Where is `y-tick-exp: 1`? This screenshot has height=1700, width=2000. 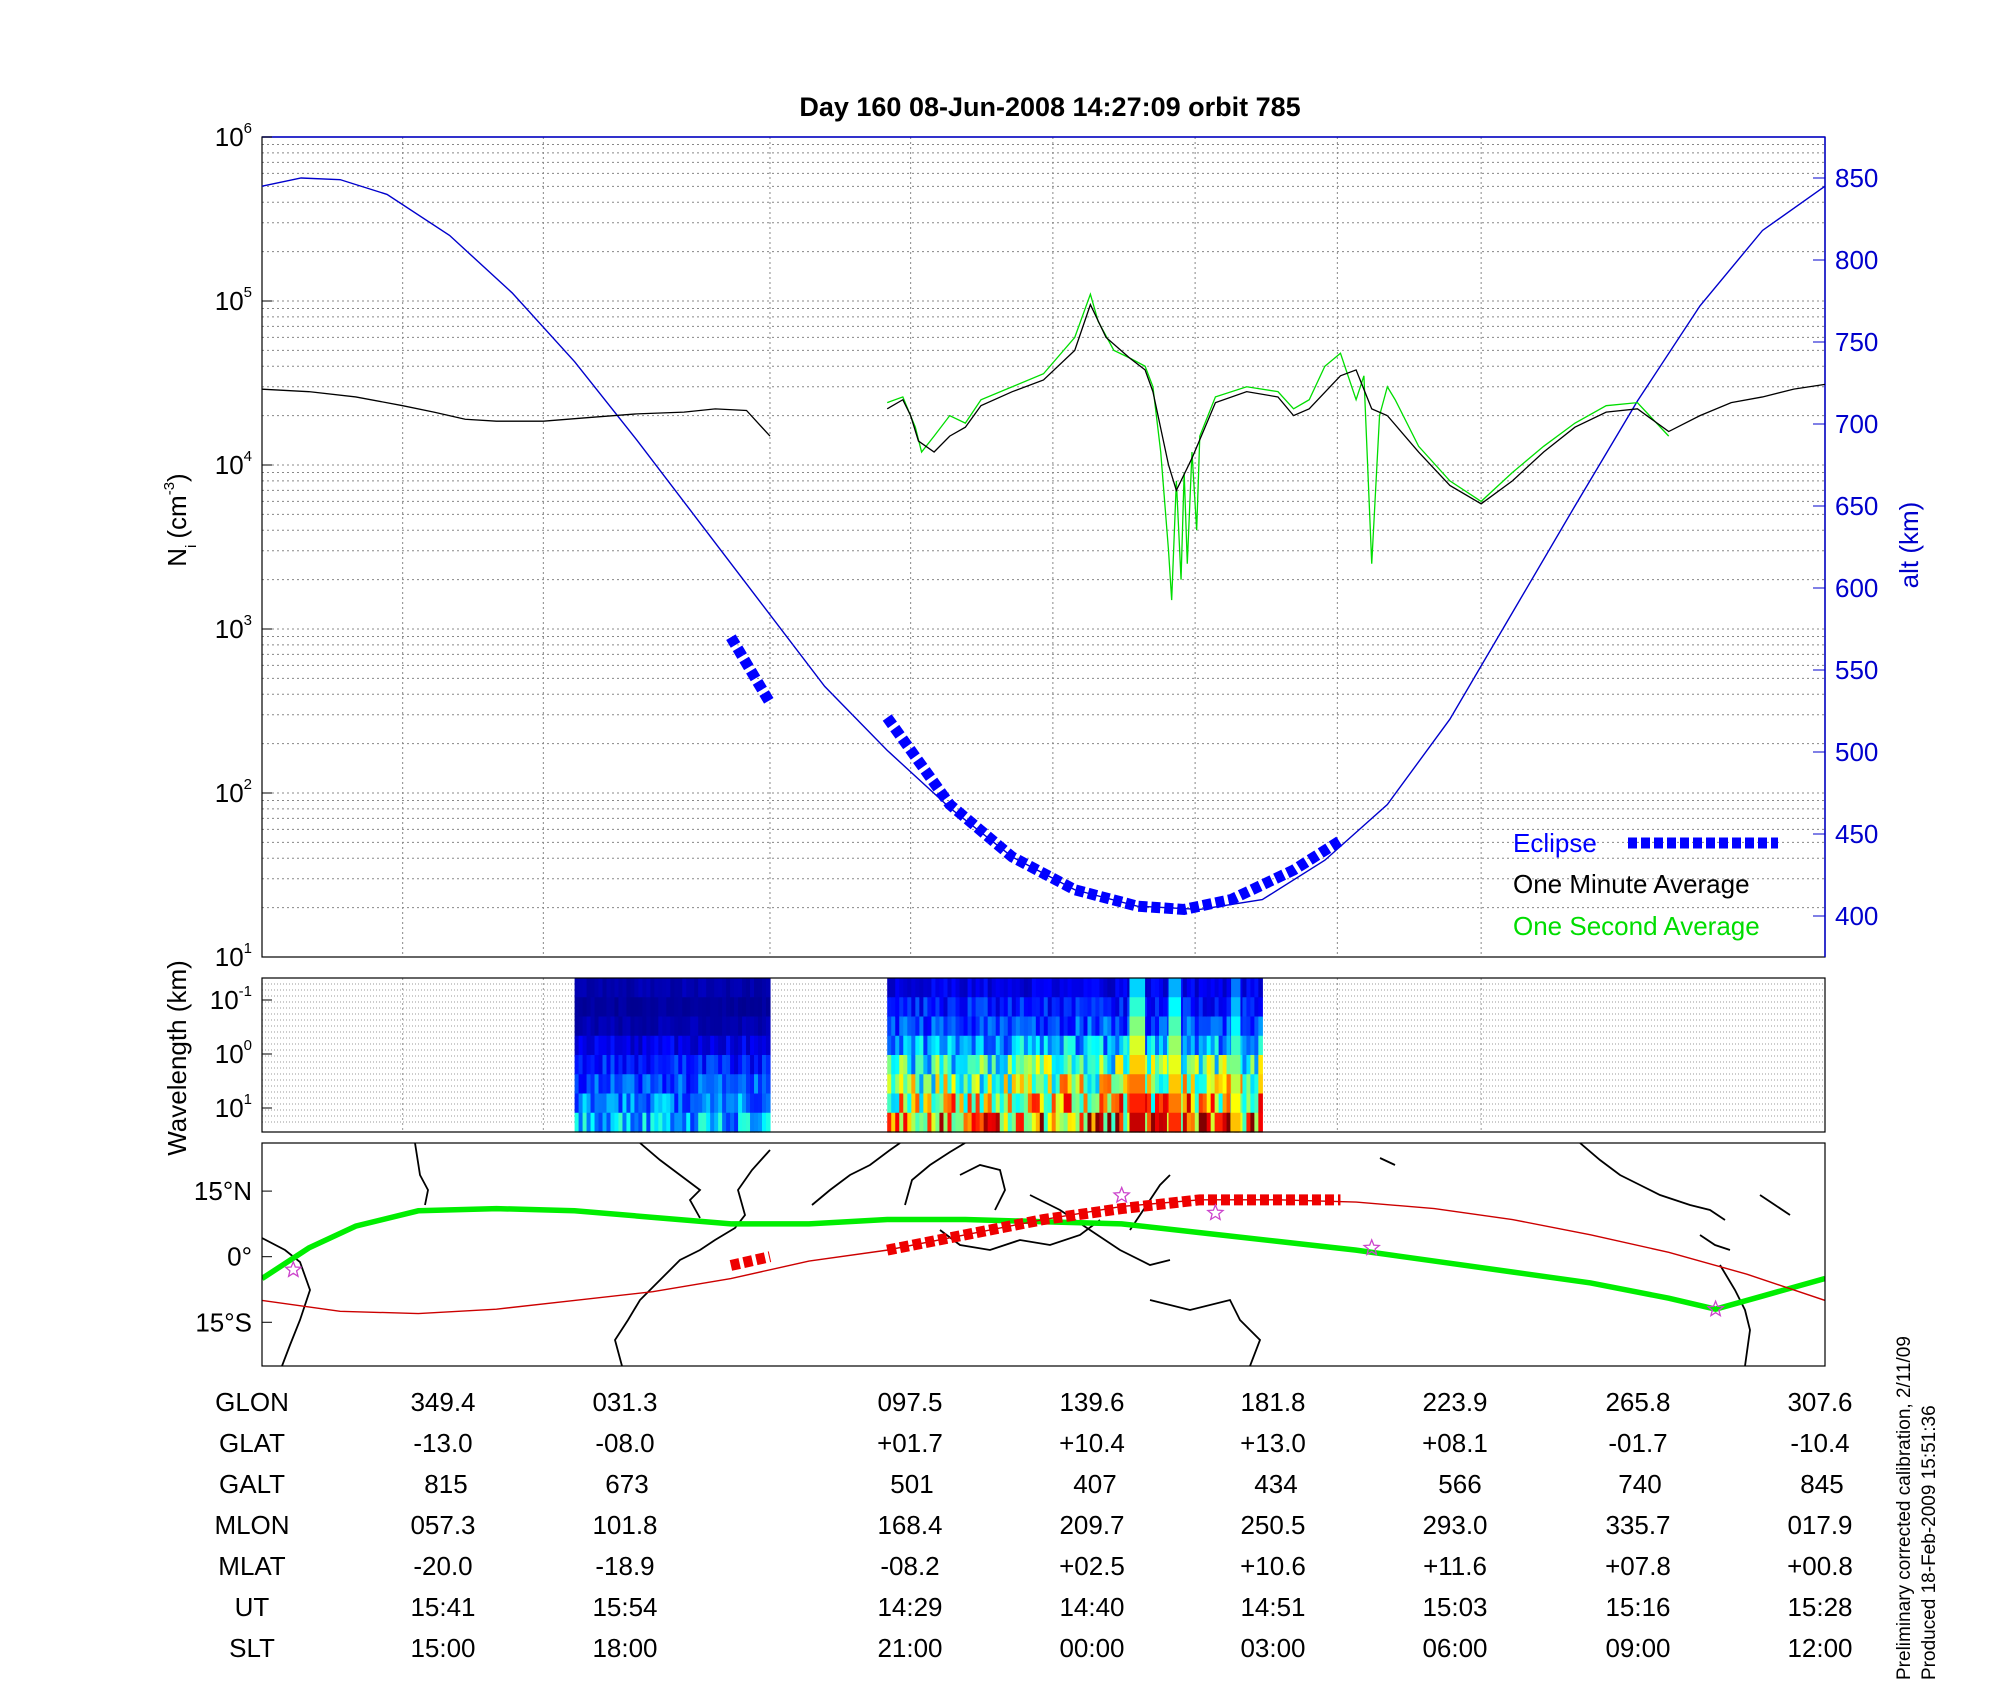
y-tick-exp: 1 is located at coordinates (248, 1099).